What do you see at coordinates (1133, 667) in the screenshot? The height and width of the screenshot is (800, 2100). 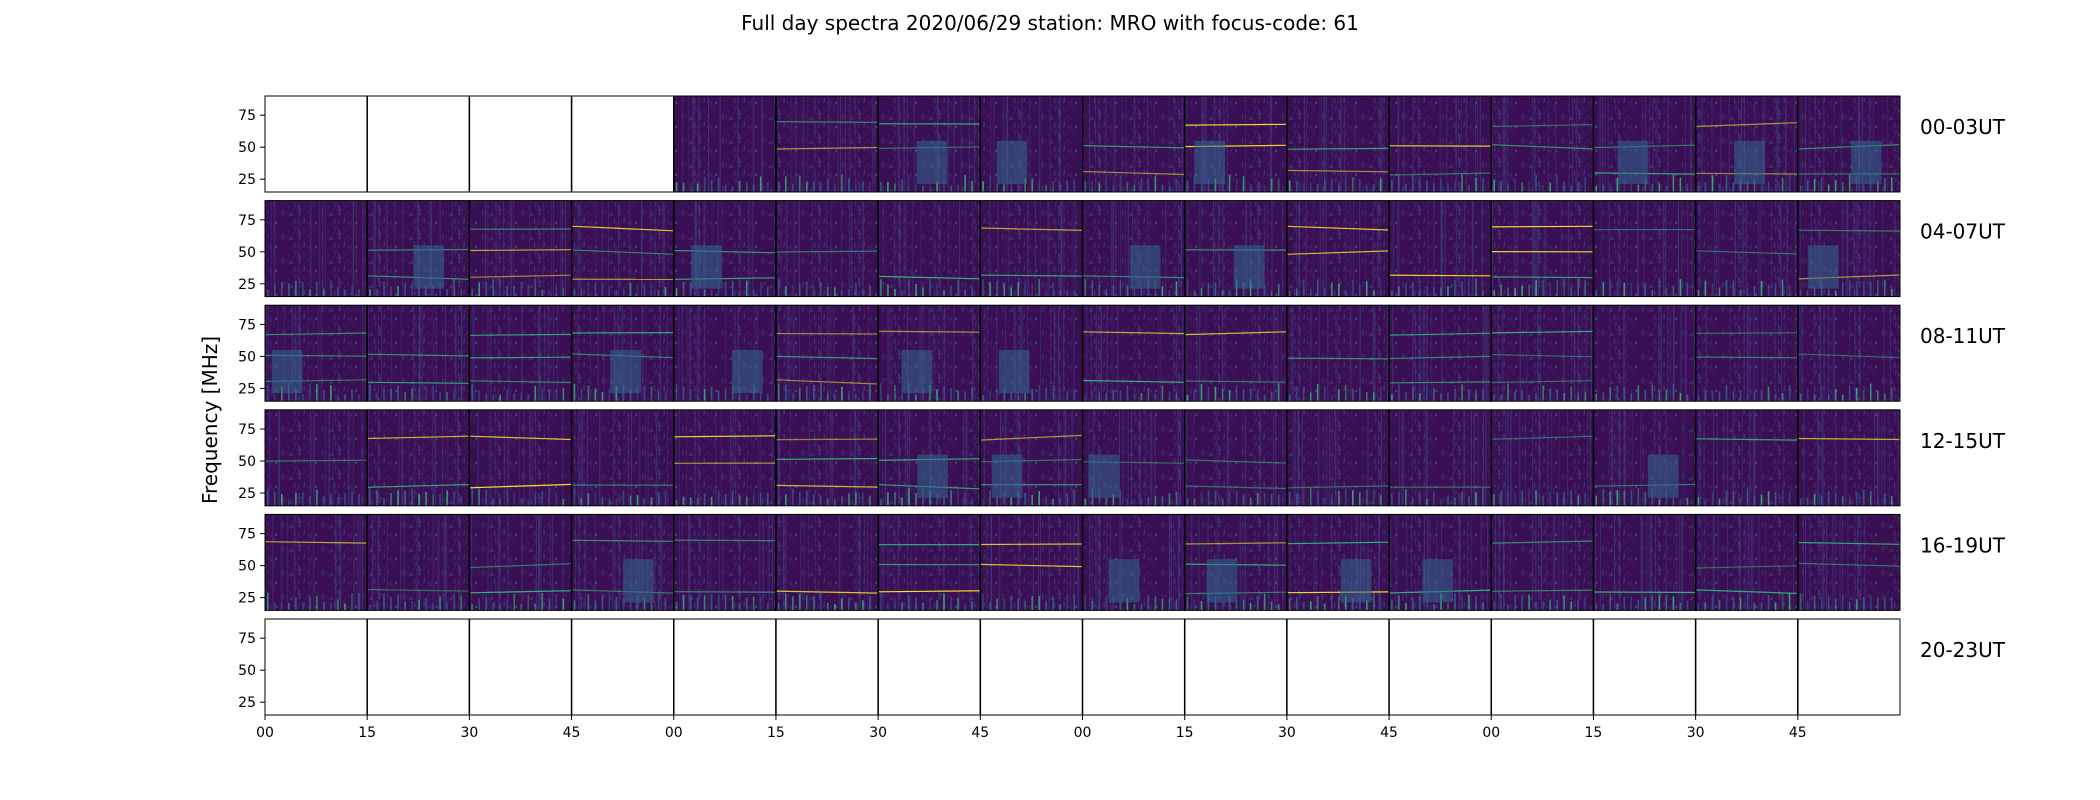 I see `panel-background` at bounding box center [1133, 667].